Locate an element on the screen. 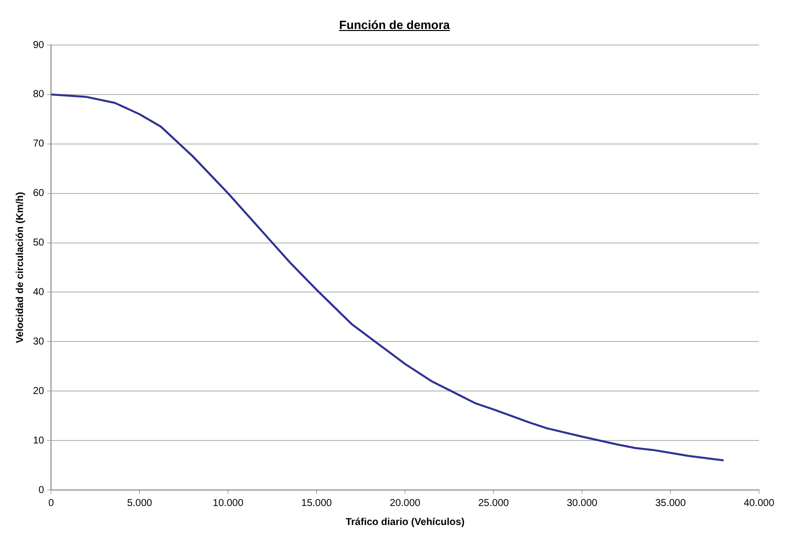 This screenshot has width=789, height=542. x-tick-label: 20.000 is located at coordinates (405, 503).